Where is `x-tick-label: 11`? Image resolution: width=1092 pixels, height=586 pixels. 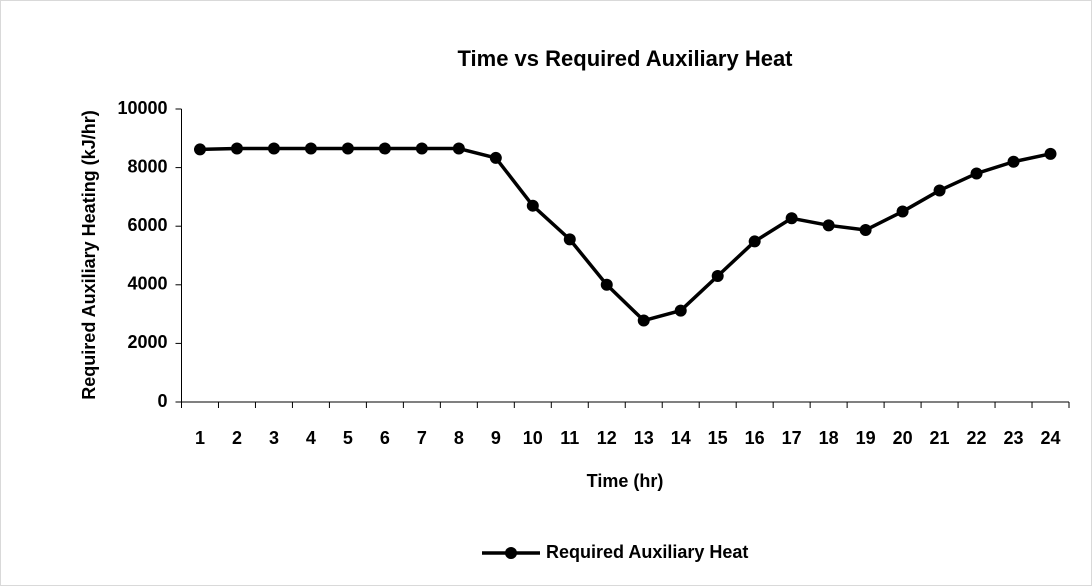 x-tick-label: 11 is located at coordinates (569, 438).